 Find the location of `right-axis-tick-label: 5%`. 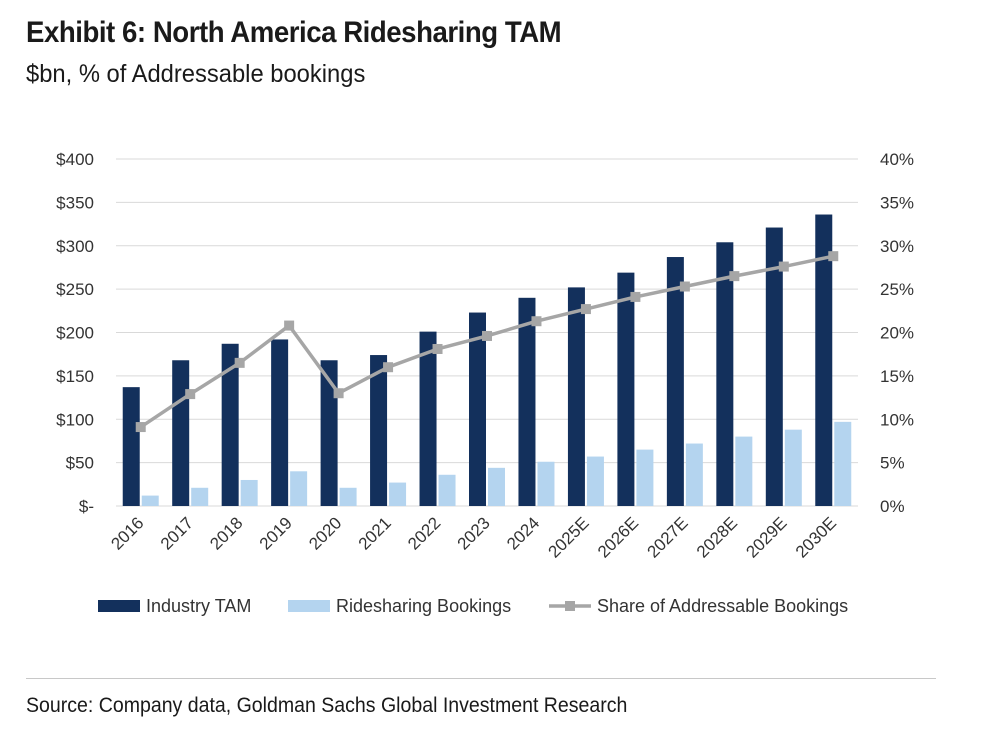

right-axis-tick-label: 5% is located at coordinates (892, 463).